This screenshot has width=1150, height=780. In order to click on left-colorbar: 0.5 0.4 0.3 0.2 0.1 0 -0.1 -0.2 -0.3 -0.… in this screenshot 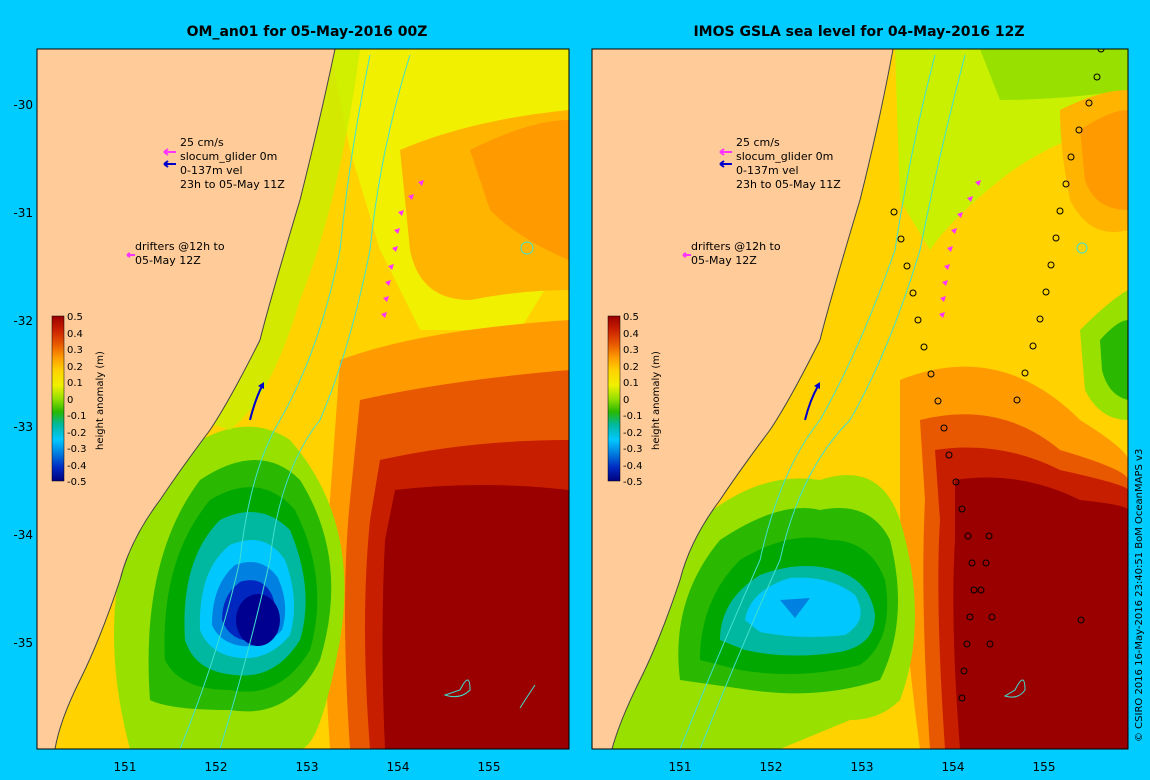, I will do `click(78, 400)`.